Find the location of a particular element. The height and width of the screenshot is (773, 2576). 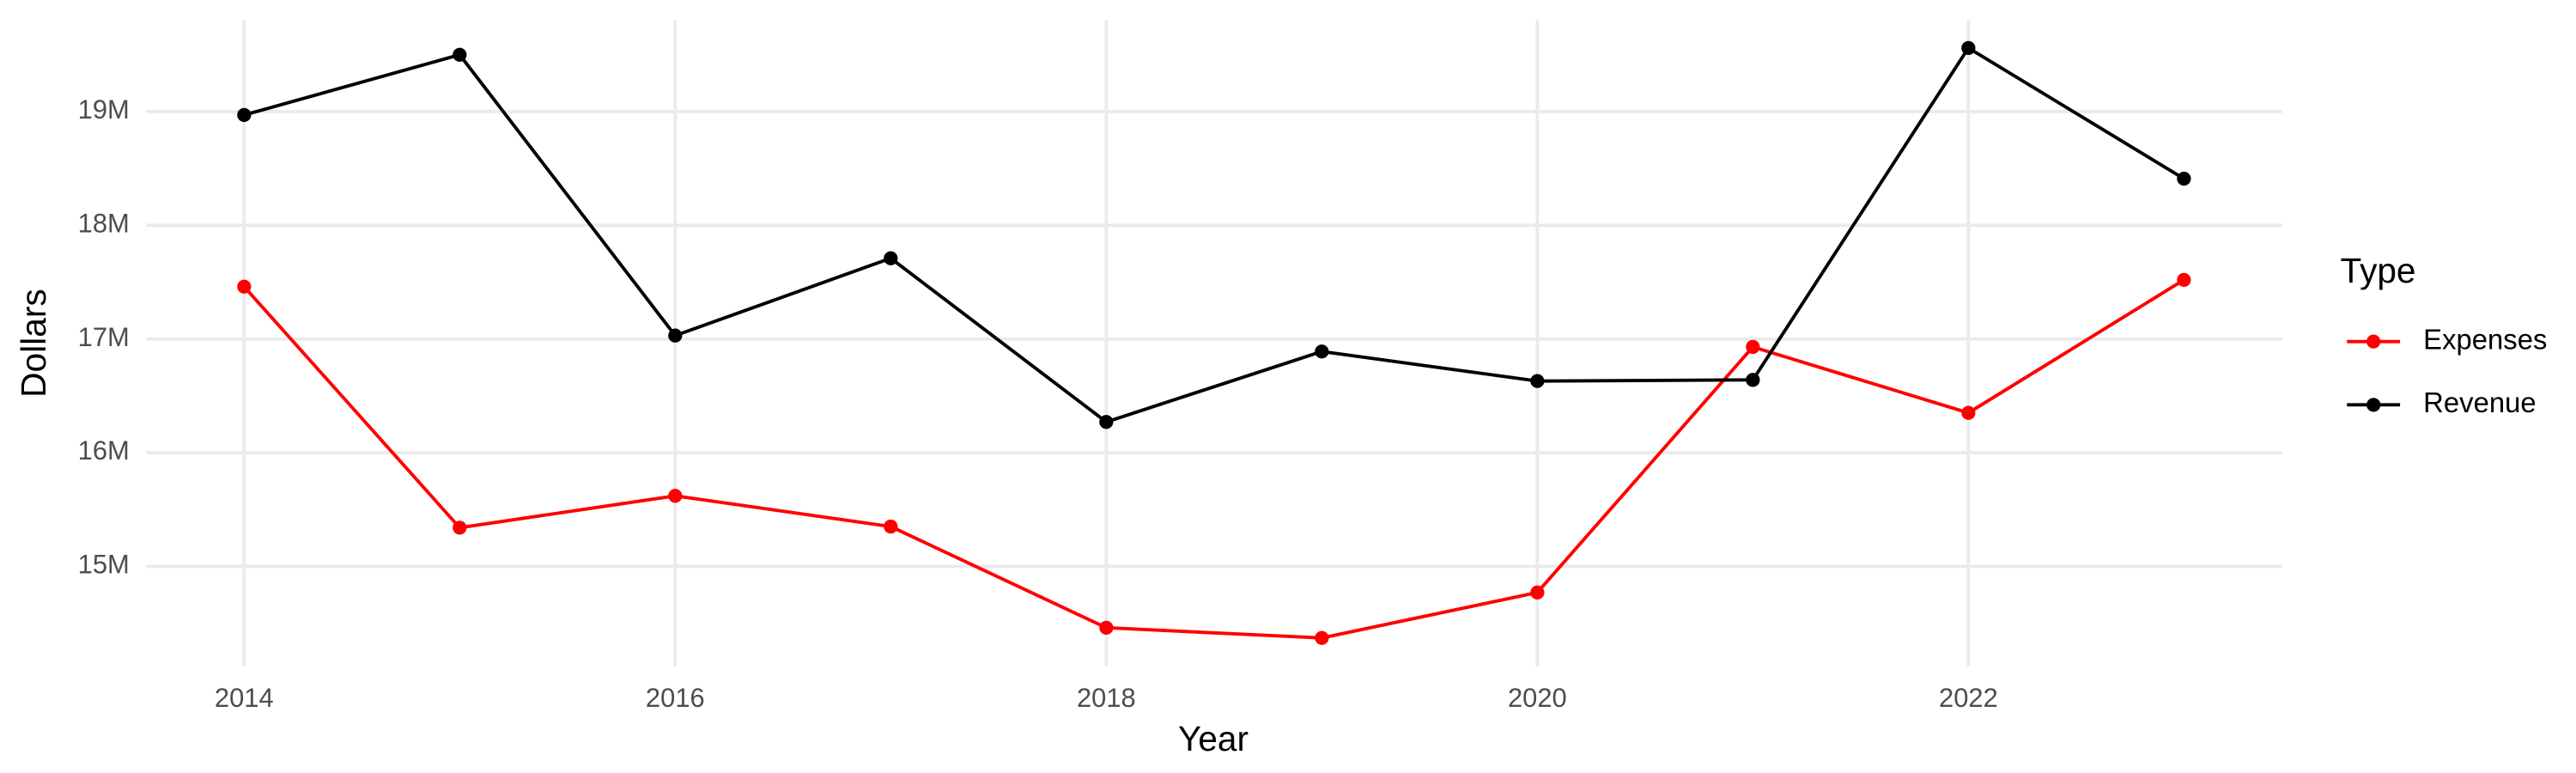

y-axis-title: Dollars is located at coordinates (33, 343).